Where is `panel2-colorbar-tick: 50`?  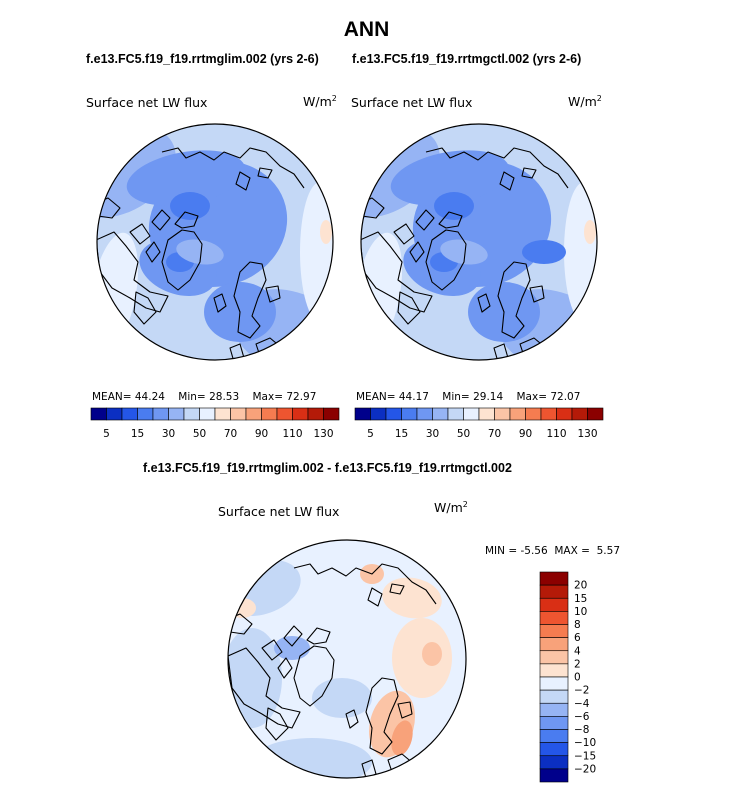
panel2-colorbar-tick: 50 is located at coordinates (463, 434).